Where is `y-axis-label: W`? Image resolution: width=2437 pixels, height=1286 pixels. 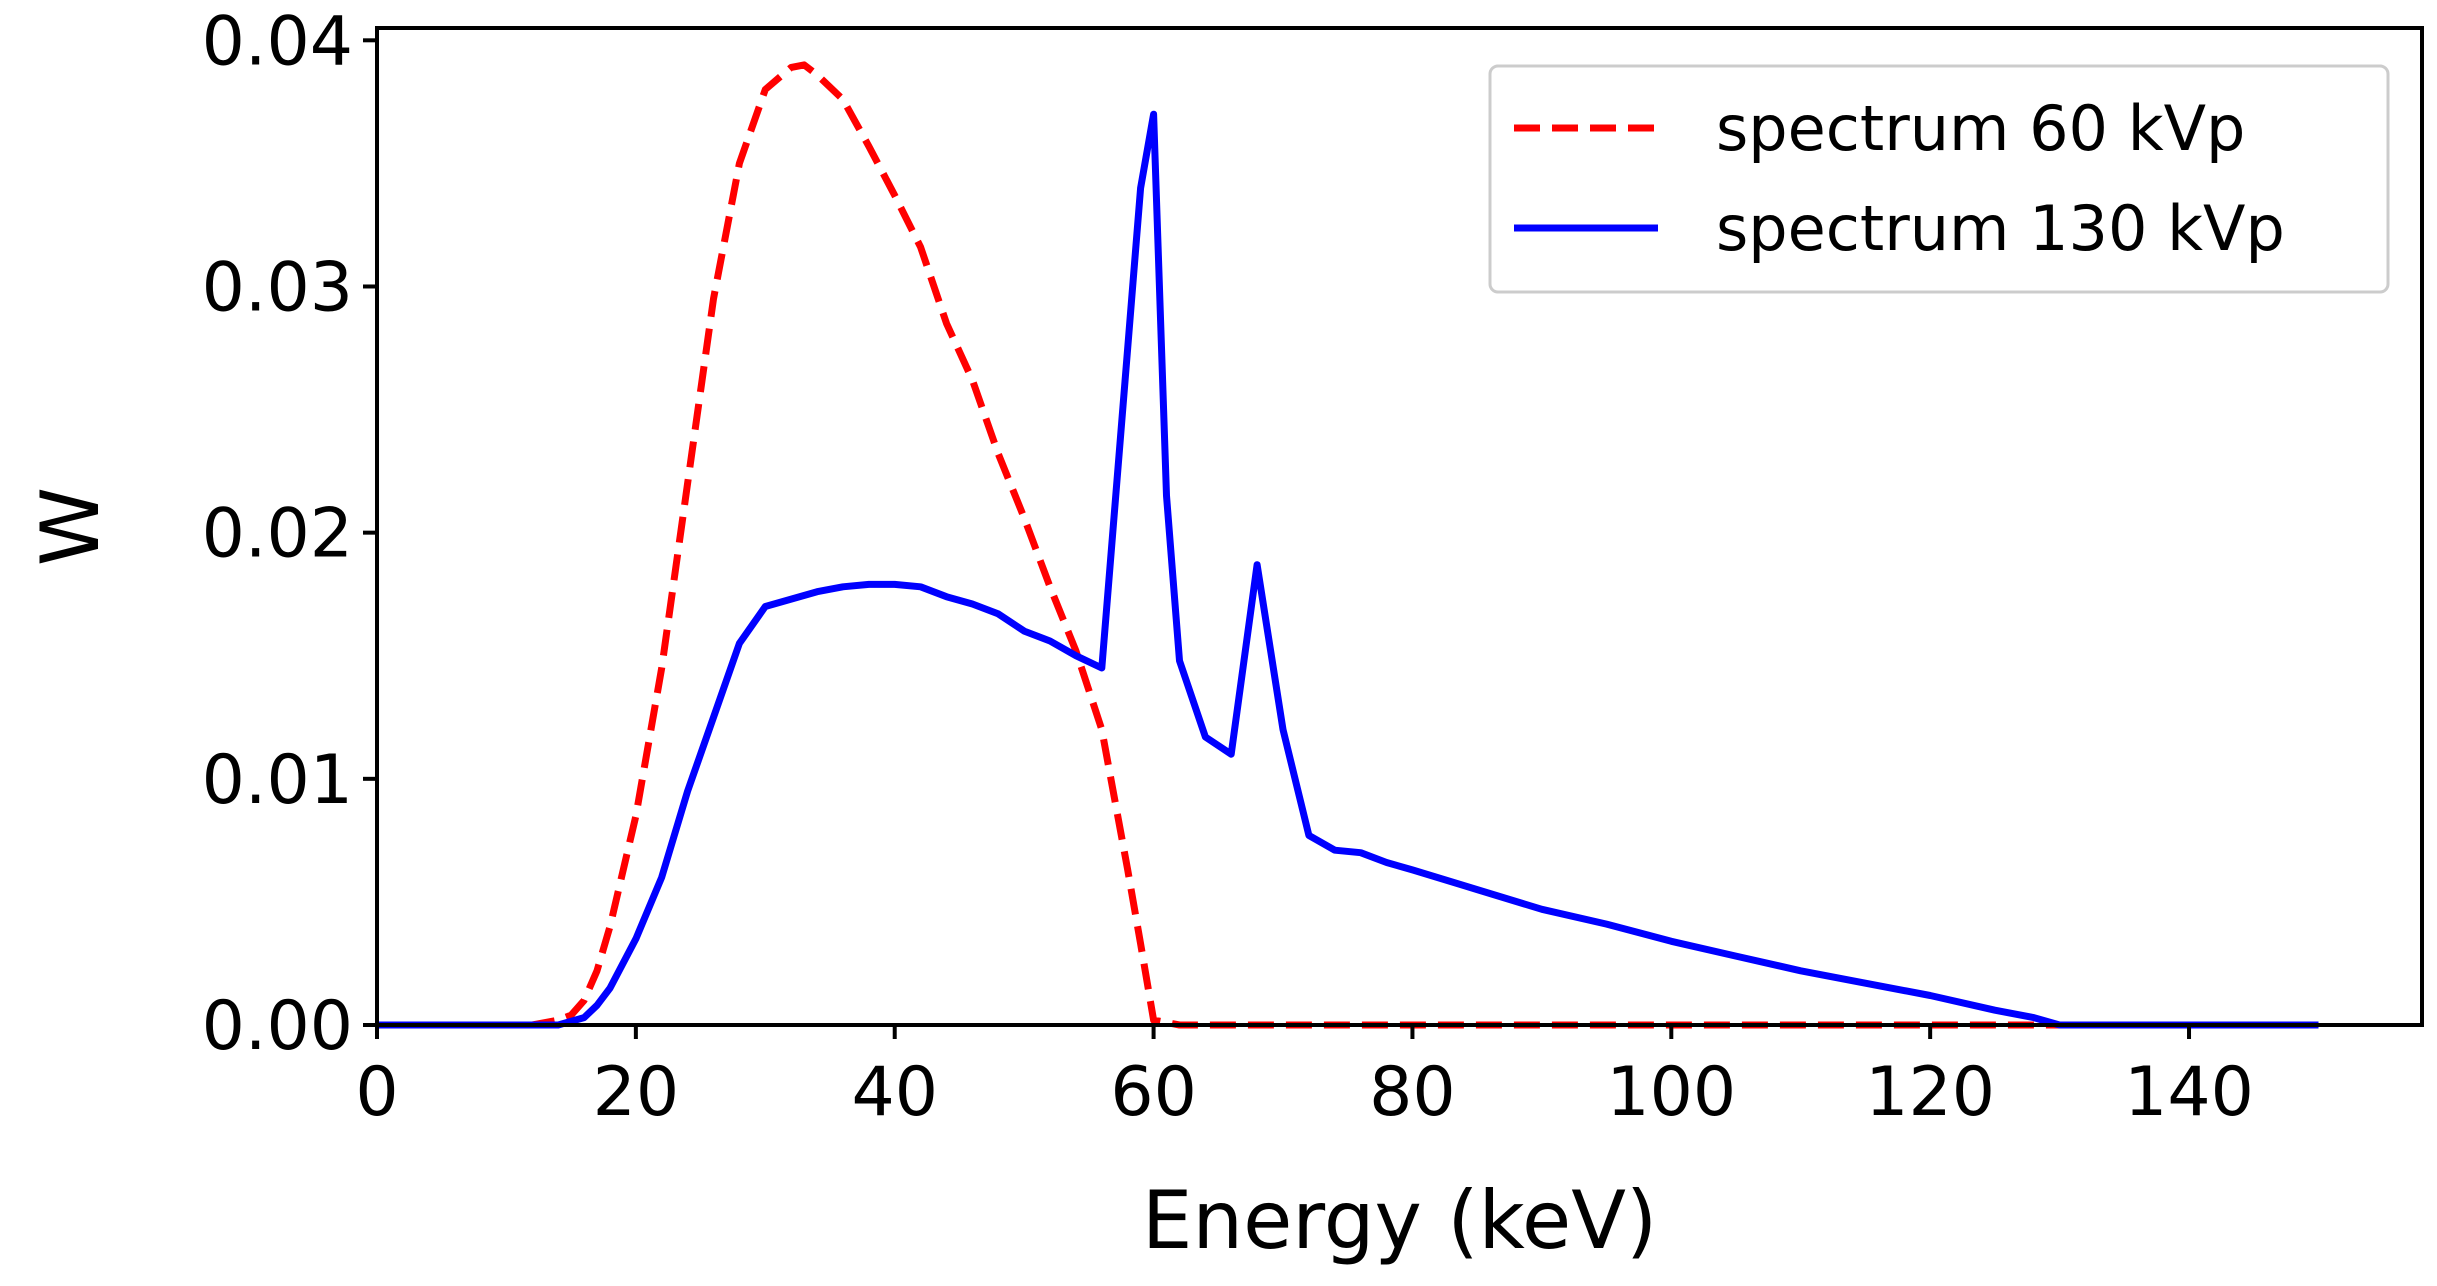 y-axis-label: W is located at coordinates (70, 526).